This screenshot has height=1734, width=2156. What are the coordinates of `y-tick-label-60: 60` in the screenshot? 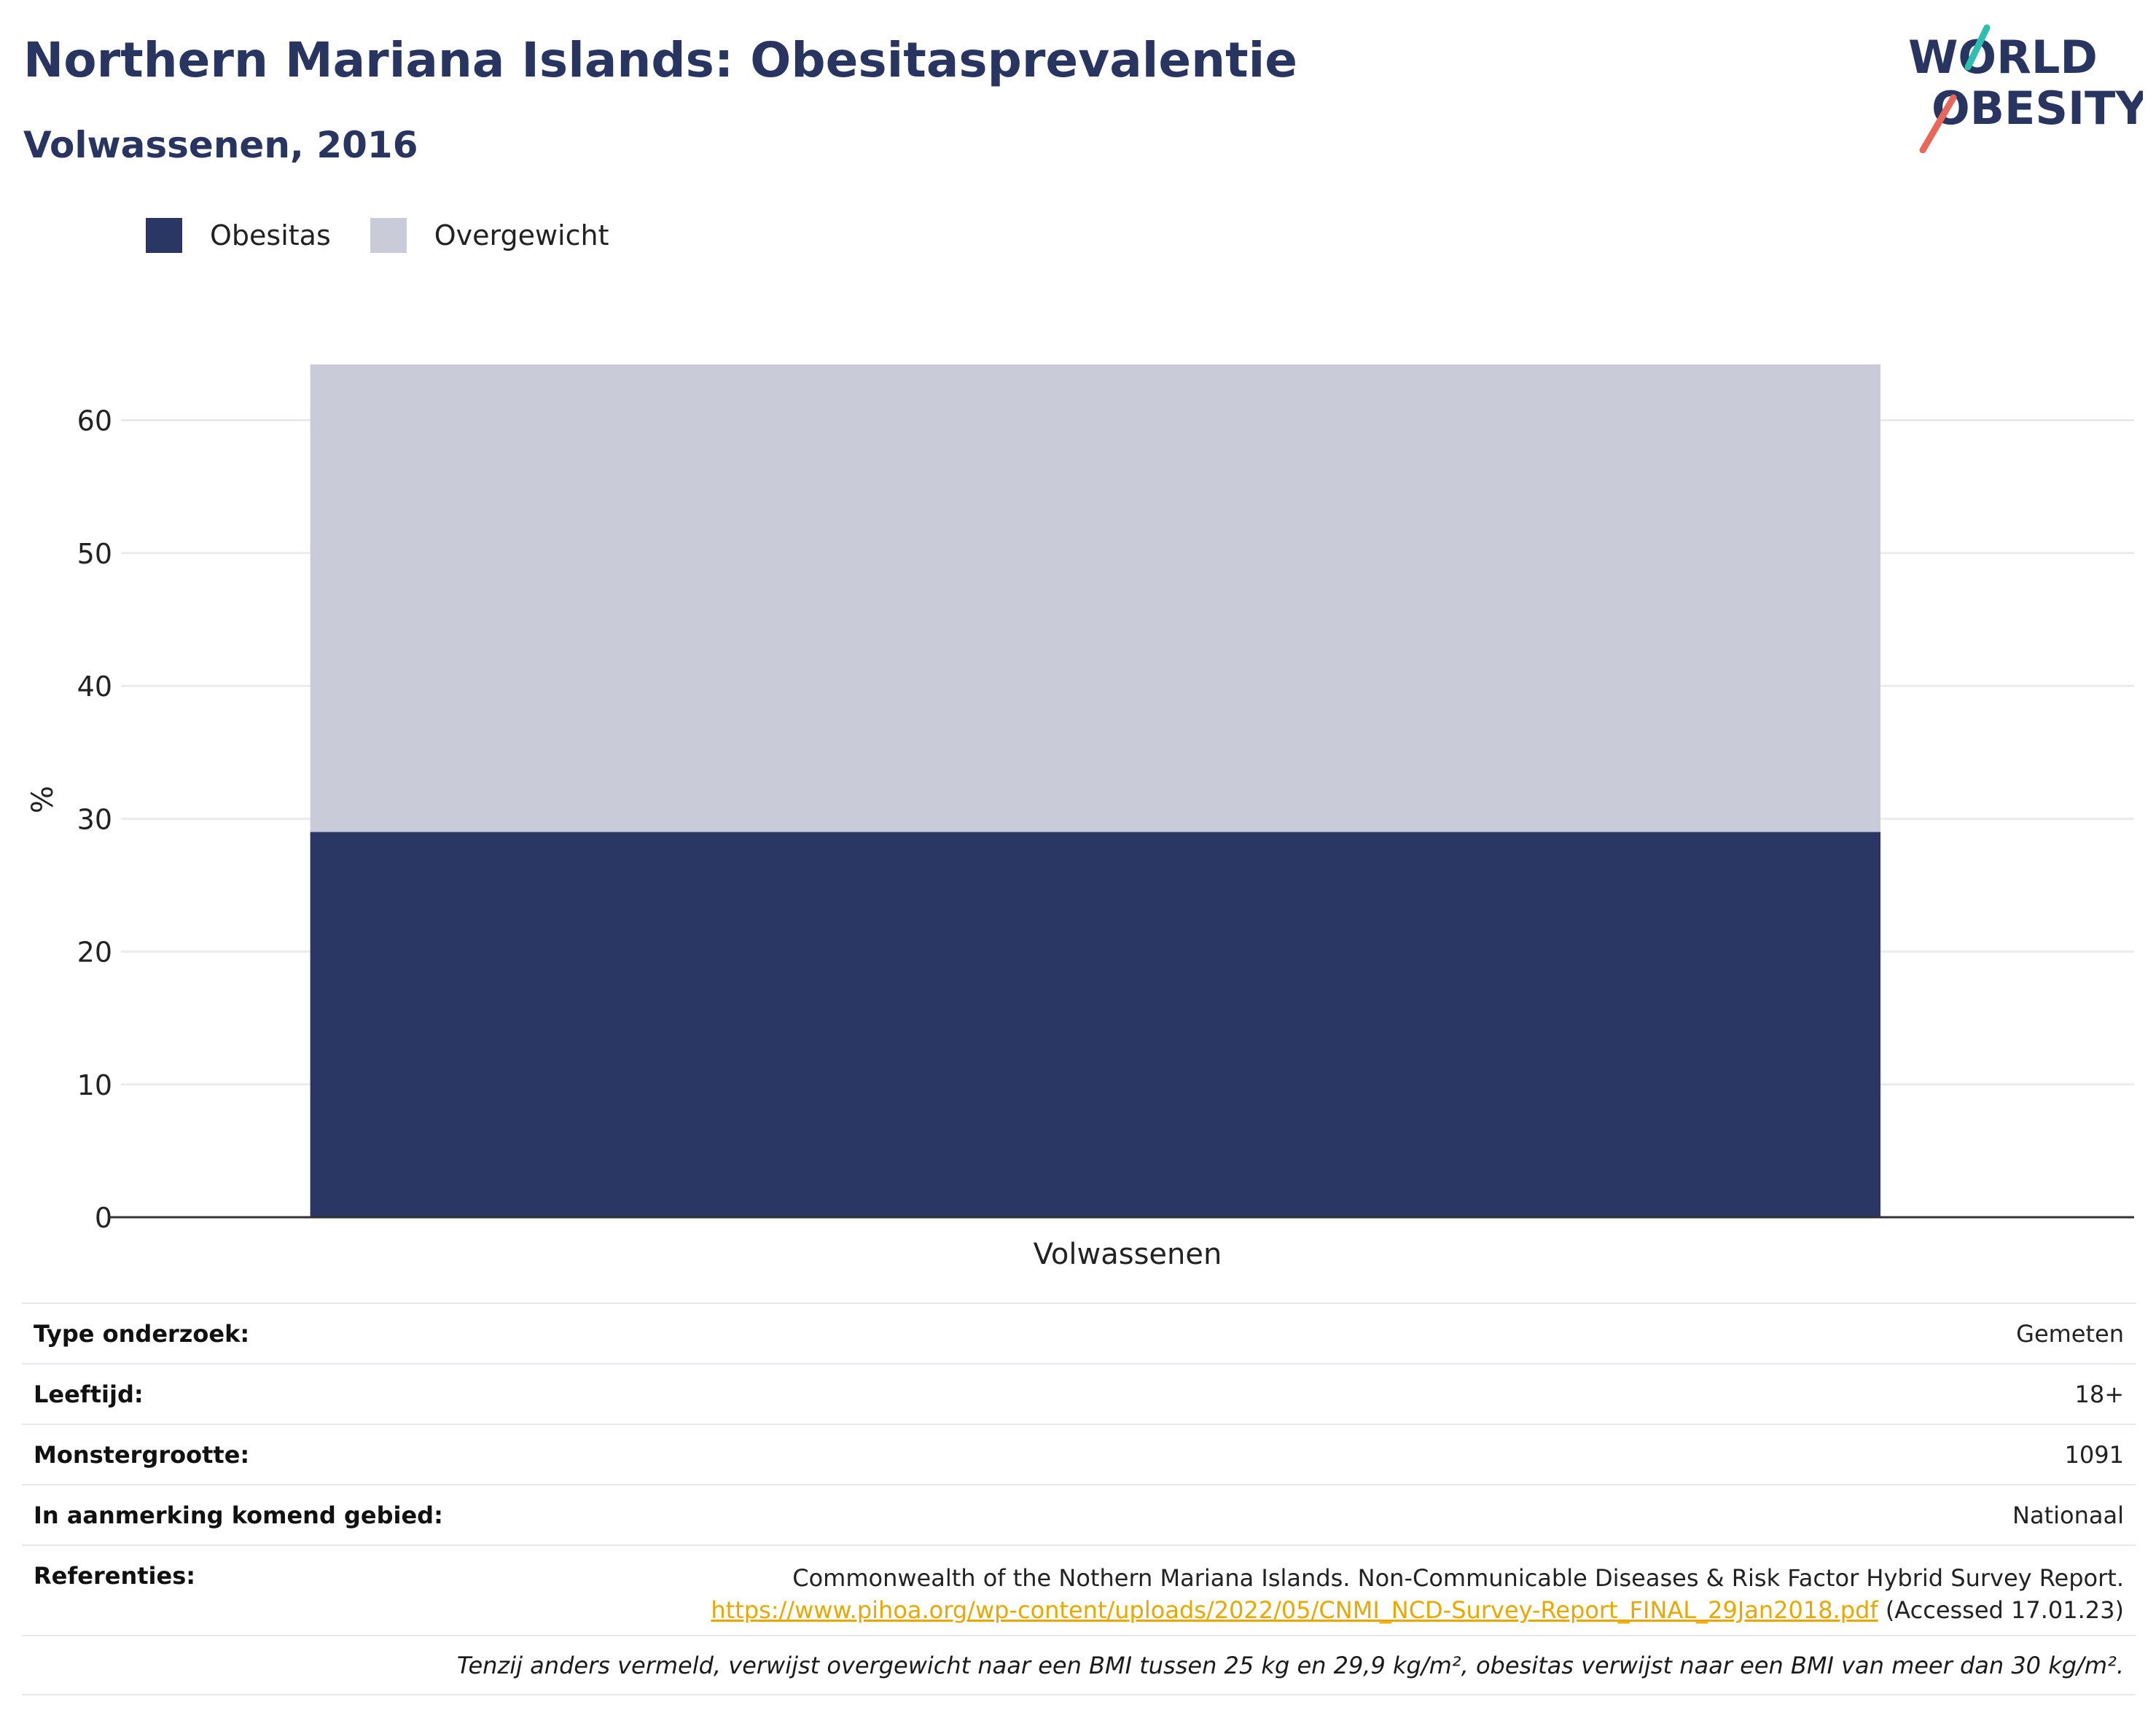 It's located at (95, 421).